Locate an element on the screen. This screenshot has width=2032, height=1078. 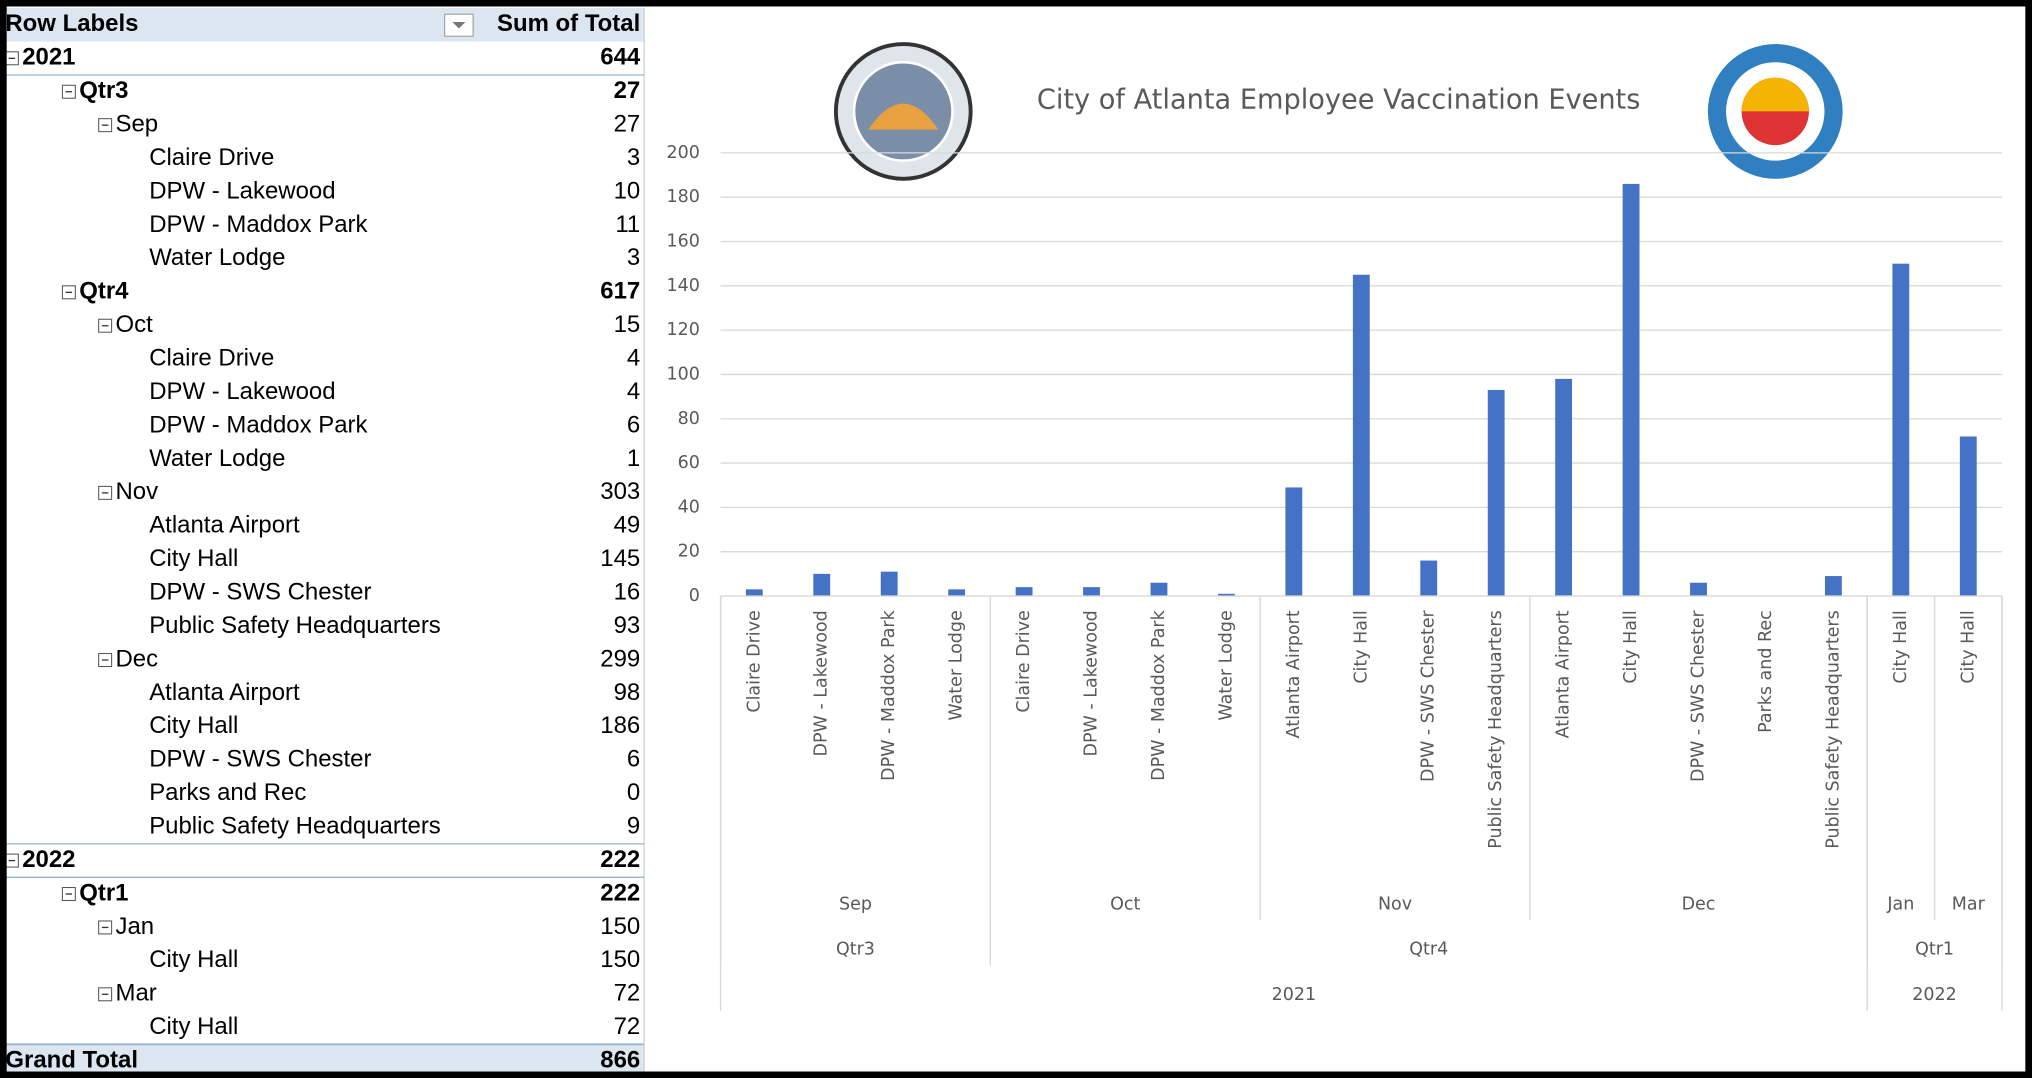
row-label: DPW - SWS Chester is located at coordinates (260, 759).